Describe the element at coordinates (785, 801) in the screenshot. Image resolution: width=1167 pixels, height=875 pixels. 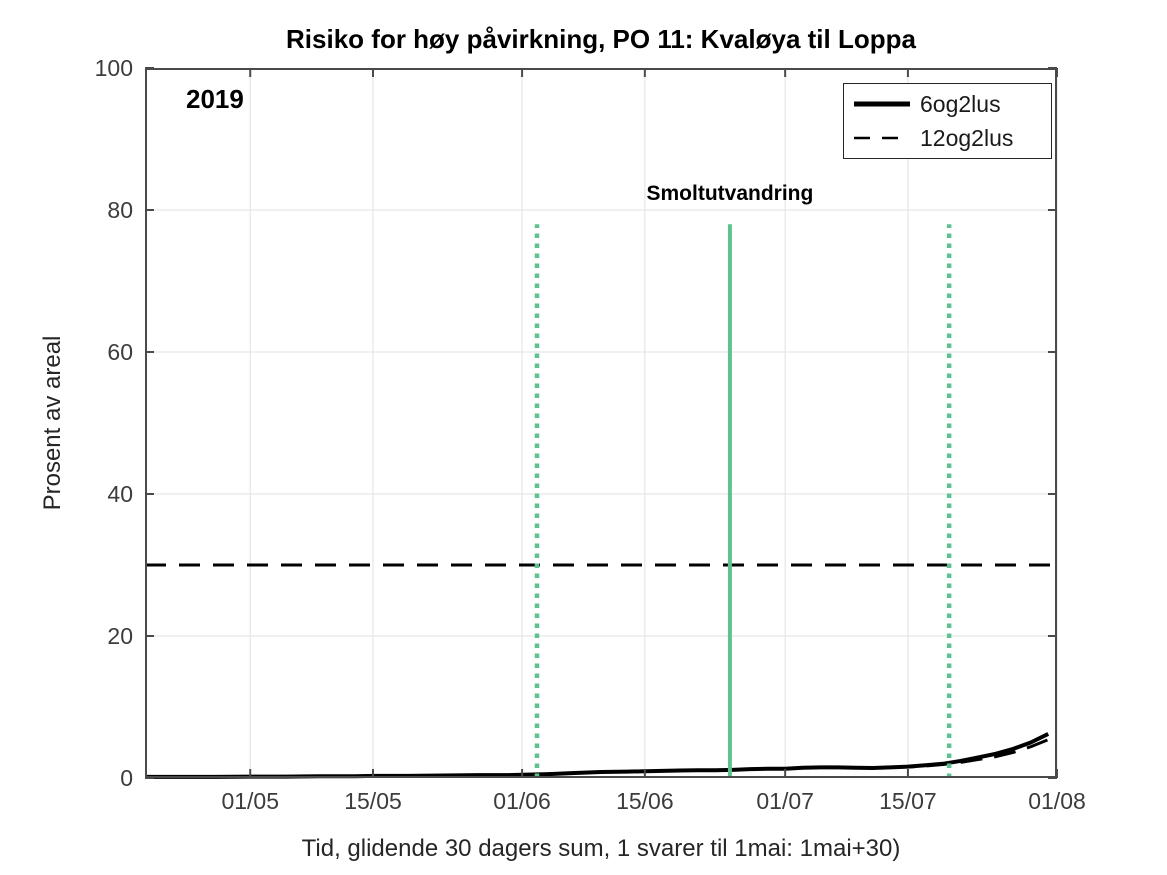
I see `x-tick-label: 01/07` at that location.